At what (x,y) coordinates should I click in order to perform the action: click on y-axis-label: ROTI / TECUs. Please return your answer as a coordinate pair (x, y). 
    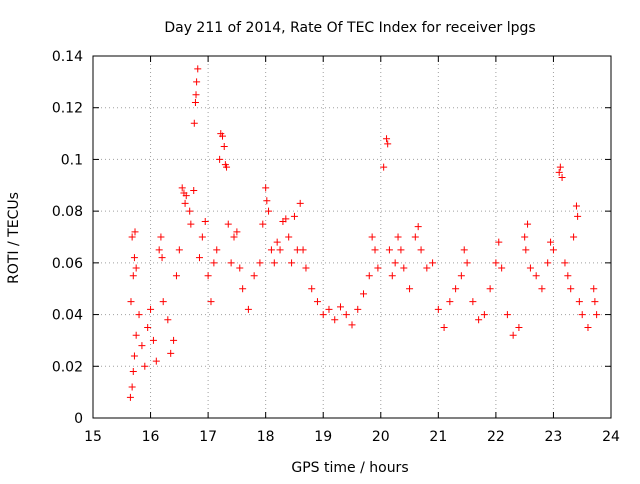
    Looking at the image, I should click on (14, 238).